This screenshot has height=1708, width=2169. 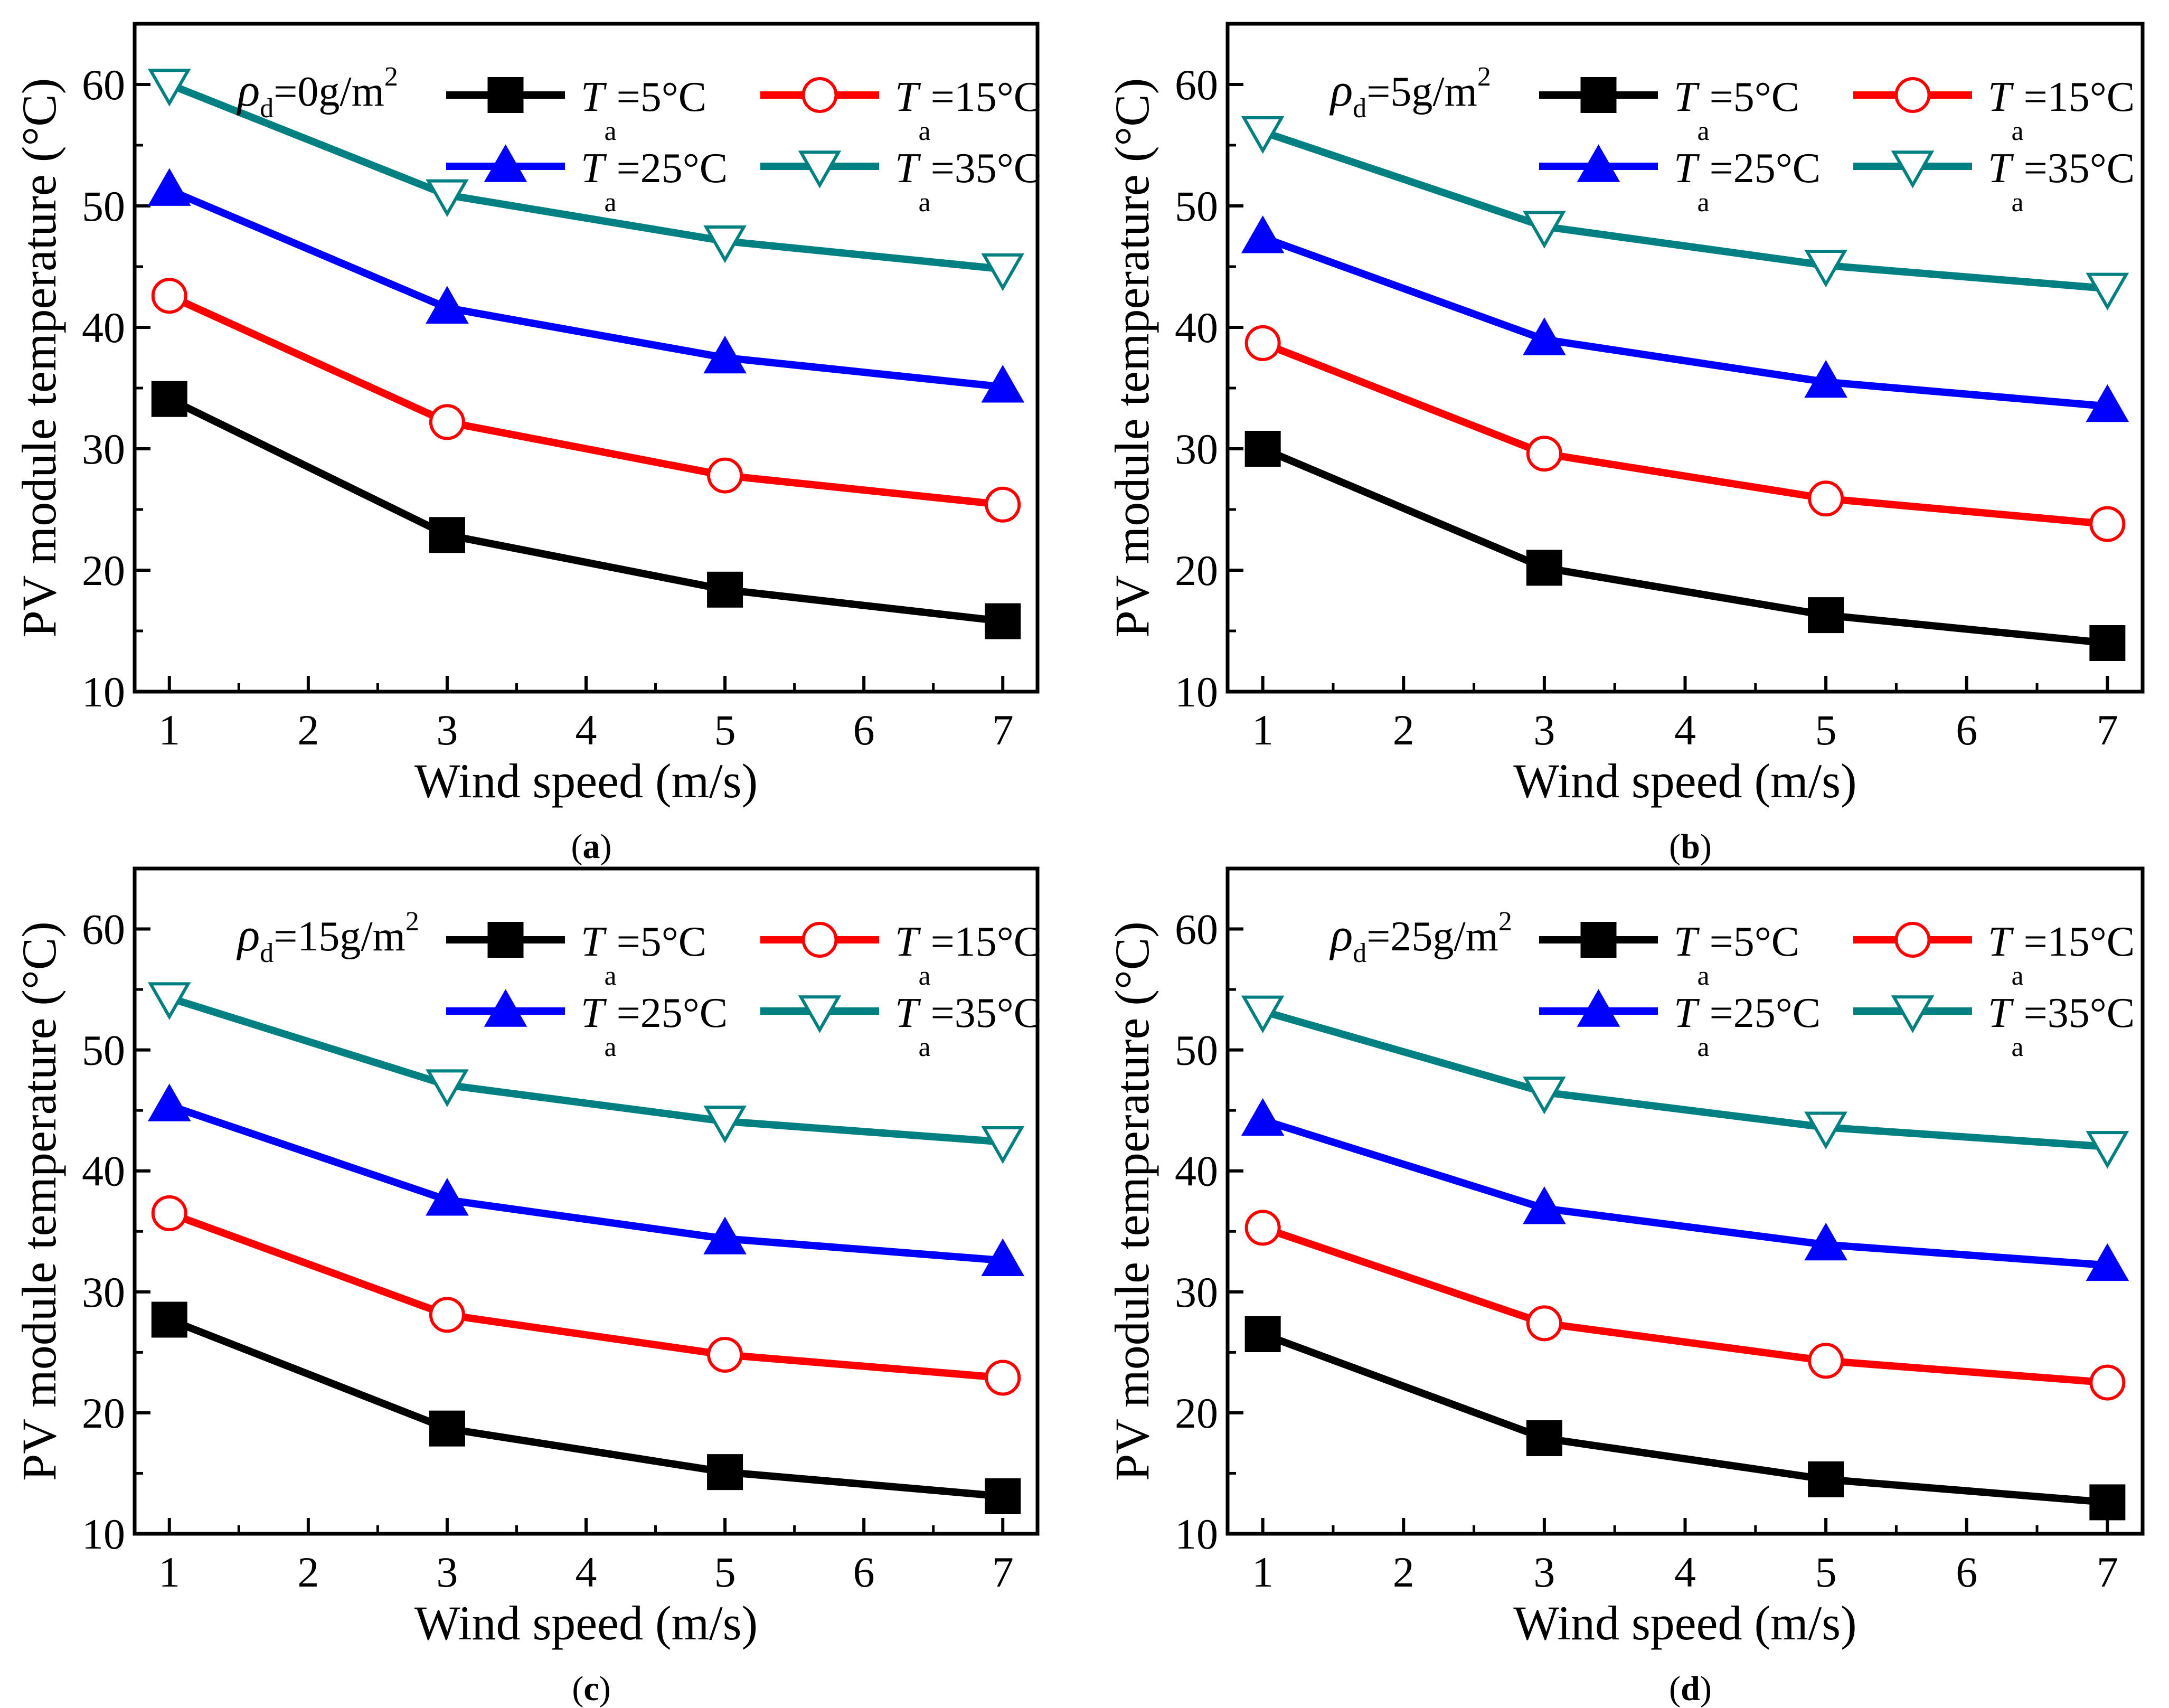 What do you see at coordinates (591, 1688) in the screenshot?
I see `panel-label: (c)` at bounding box center [591, 1688].